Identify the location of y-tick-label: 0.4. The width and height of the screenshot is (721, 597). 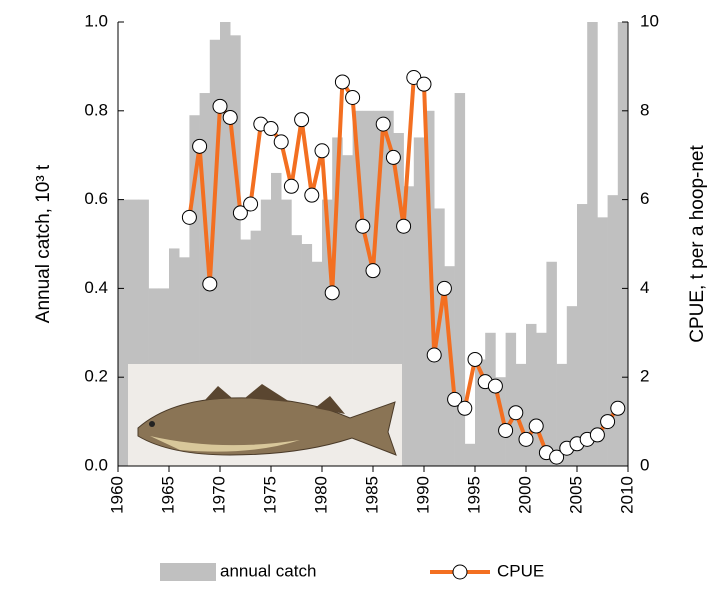
(96, 287).